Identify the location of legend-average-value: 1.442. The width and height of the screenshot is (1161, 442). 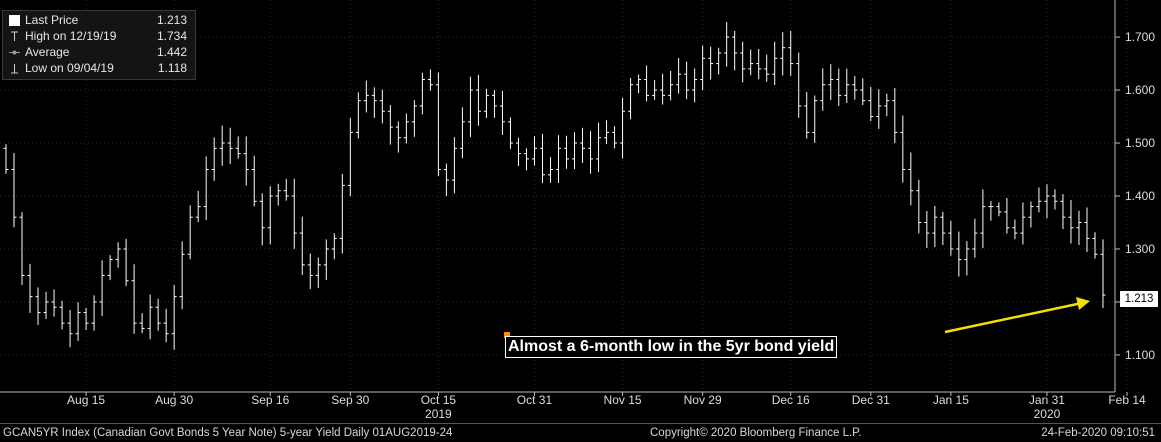
(171, 52).